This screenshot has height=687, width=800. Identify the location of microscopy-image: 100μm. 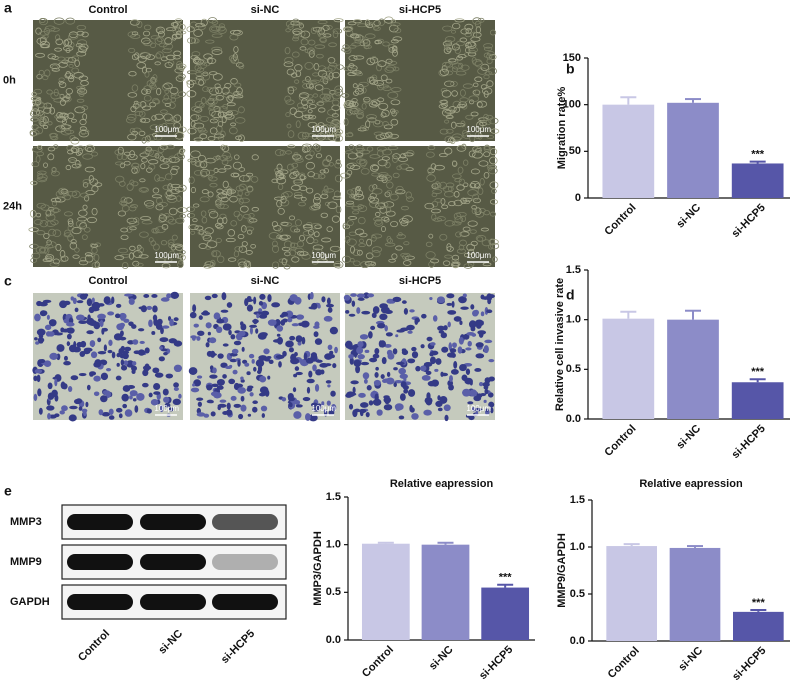
(264, 356).